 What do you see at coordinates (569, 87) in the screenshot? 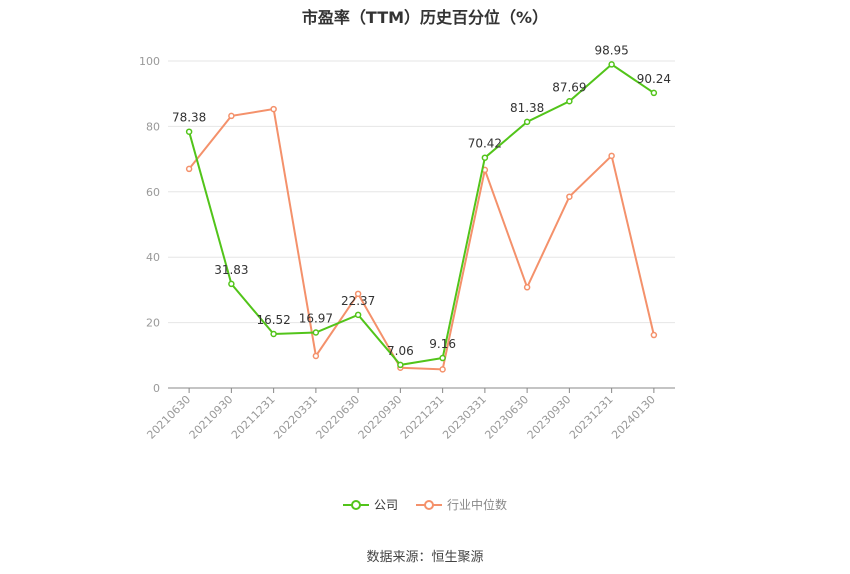
I see `data-label: 87.69` at bounding box center [569, 87].